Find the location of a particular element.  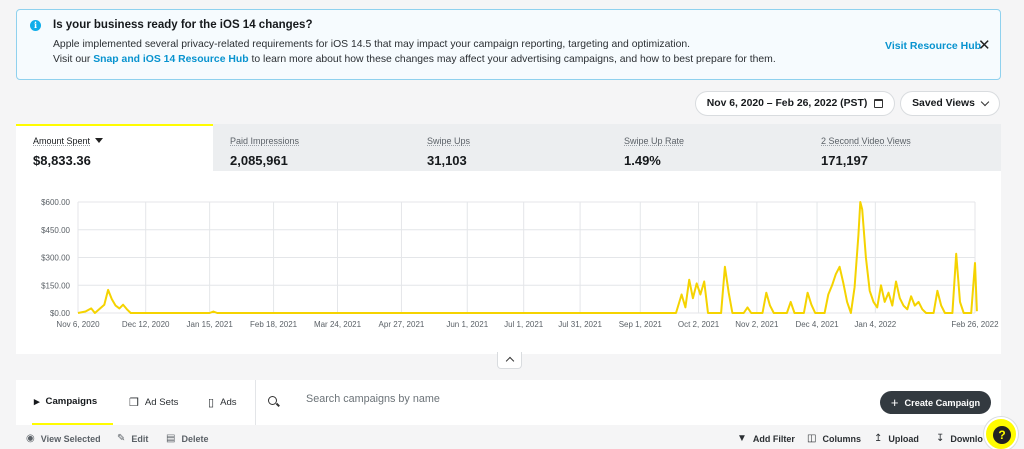

upload-button: ↥ Upload is located at coordinates (896, 438).